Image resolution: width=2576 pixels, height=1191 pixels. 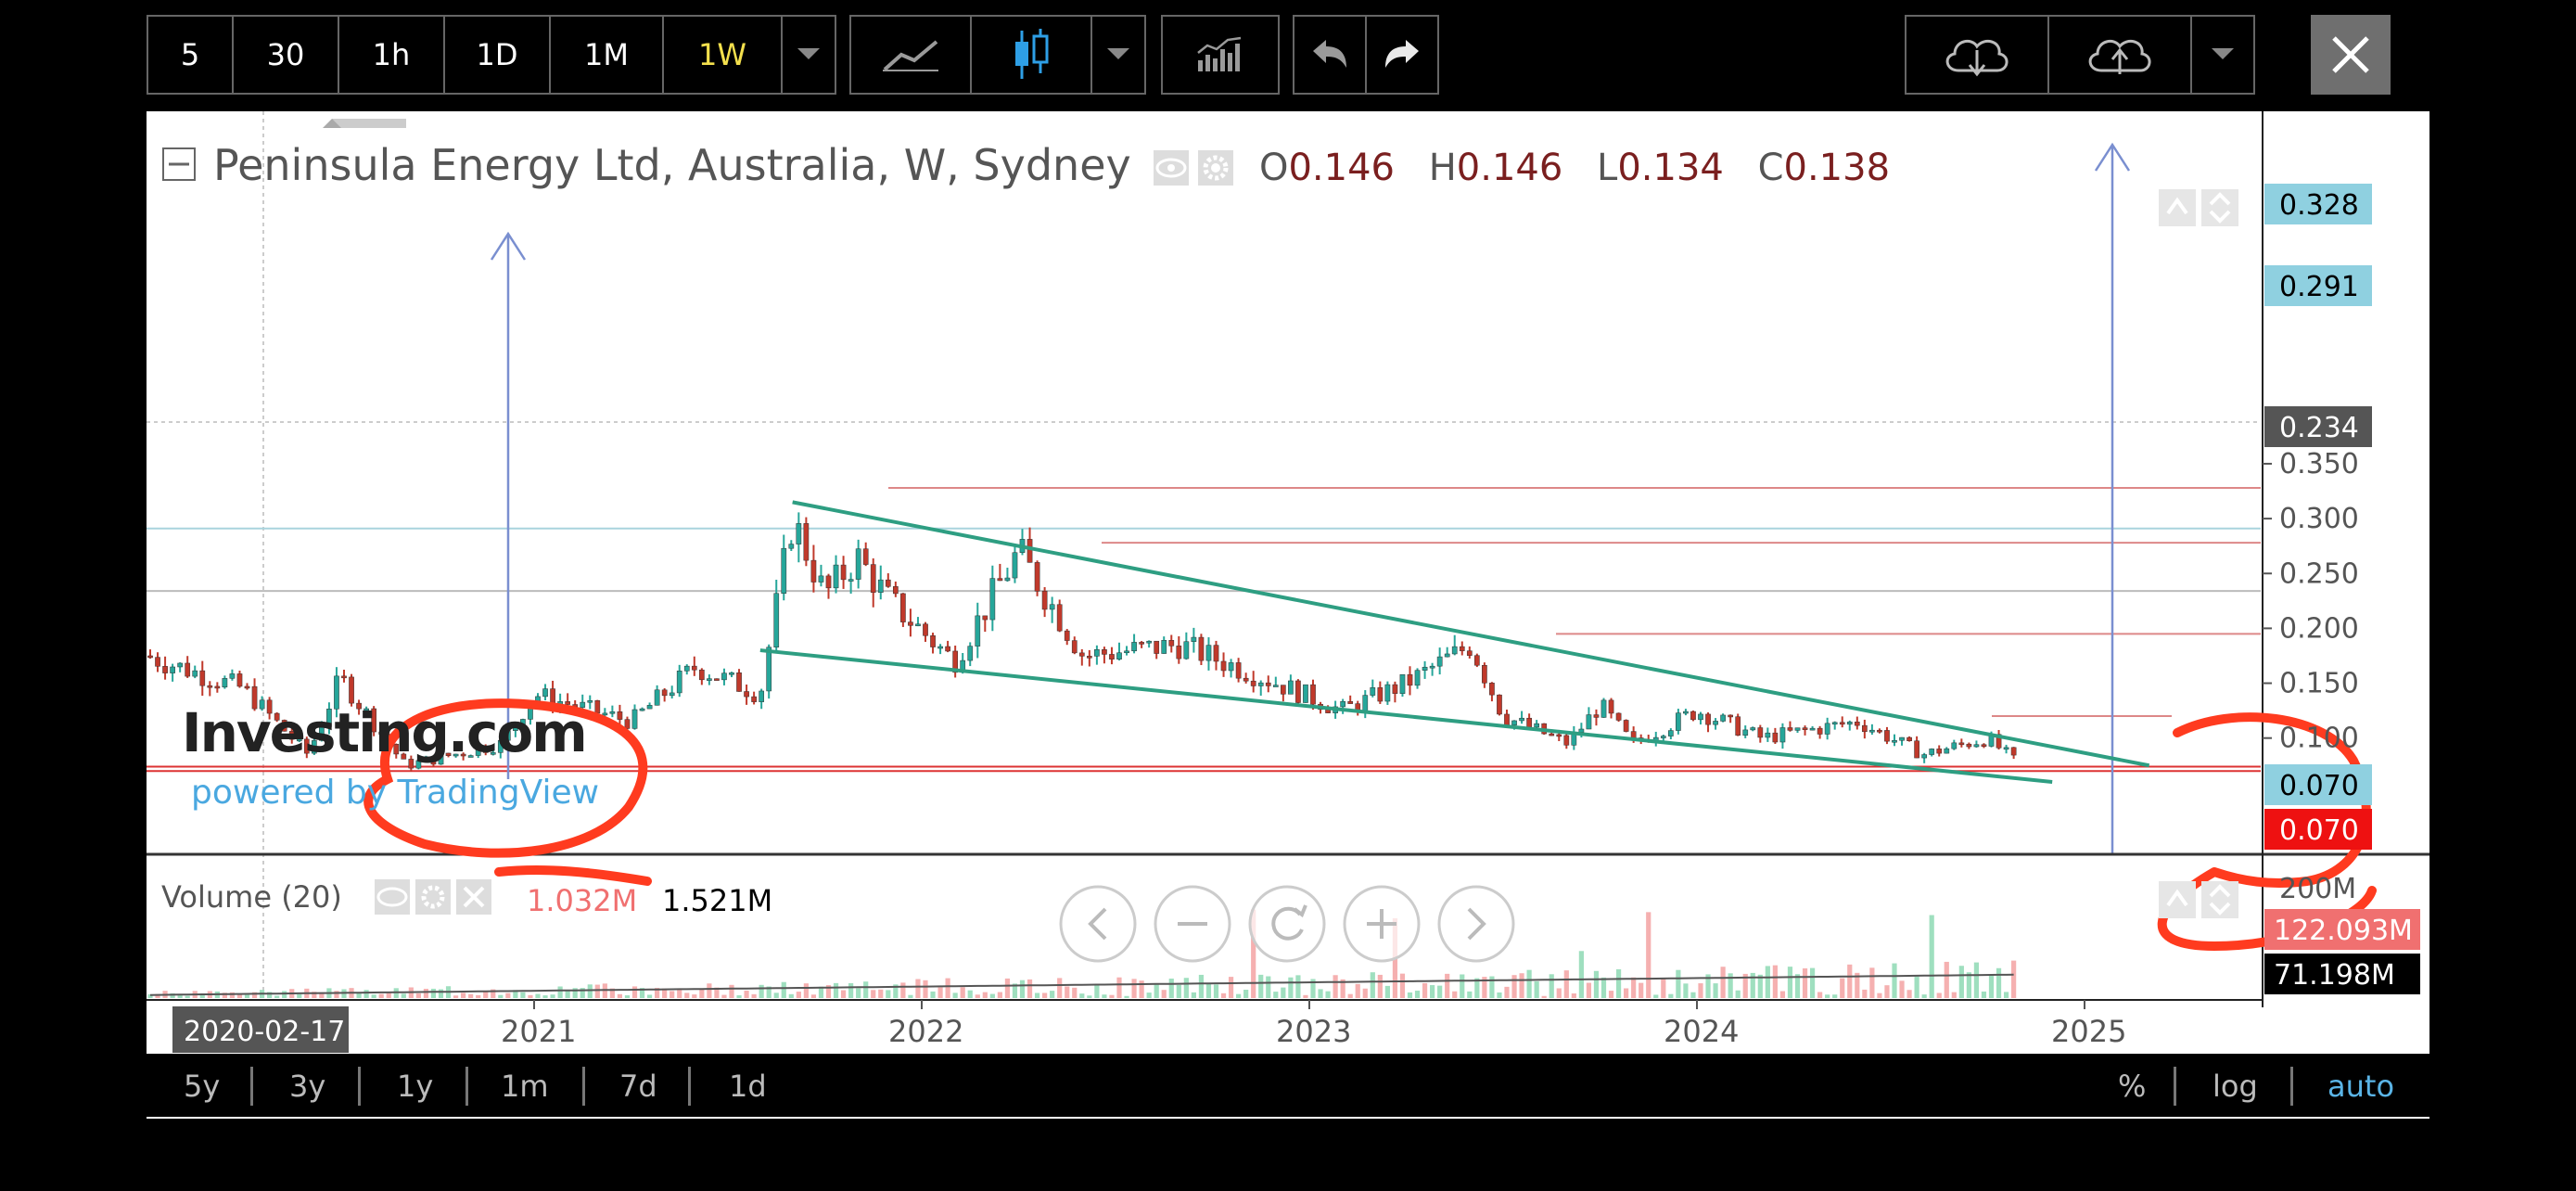 What do you see at coordinates (286, 55) in the screenshot?
I see `interval-30-button: 30` at bounding box center [286, 55].